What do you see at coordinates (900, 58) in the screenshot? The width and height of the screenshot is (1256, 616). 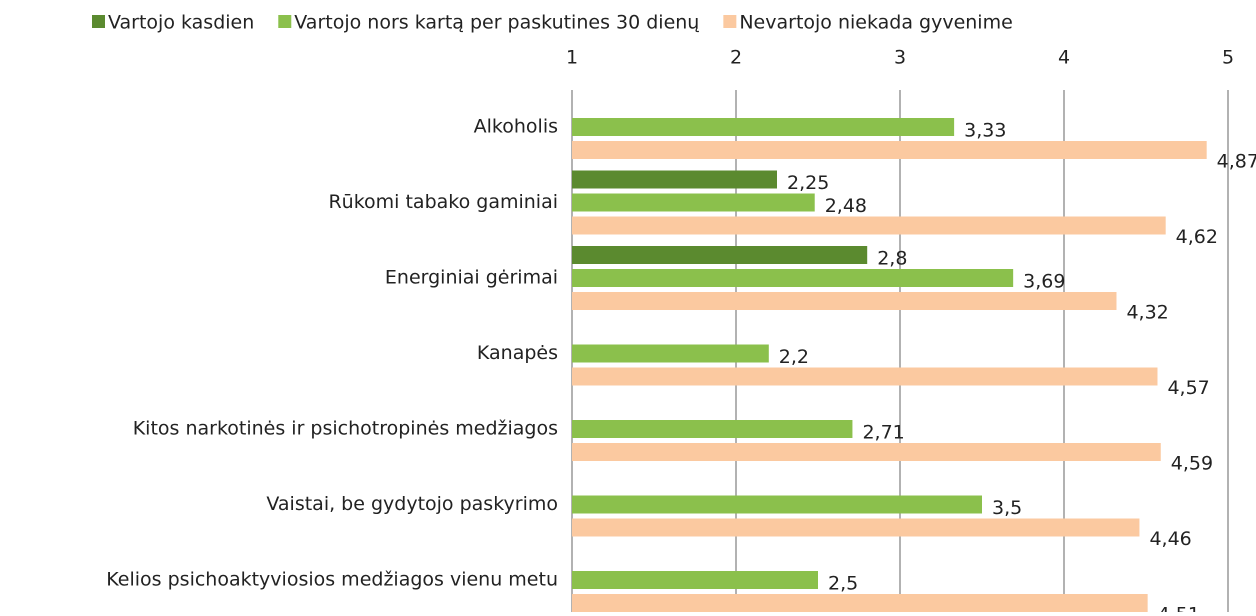 I see `x-tick-label: 3` at bounding box center [900, 58].